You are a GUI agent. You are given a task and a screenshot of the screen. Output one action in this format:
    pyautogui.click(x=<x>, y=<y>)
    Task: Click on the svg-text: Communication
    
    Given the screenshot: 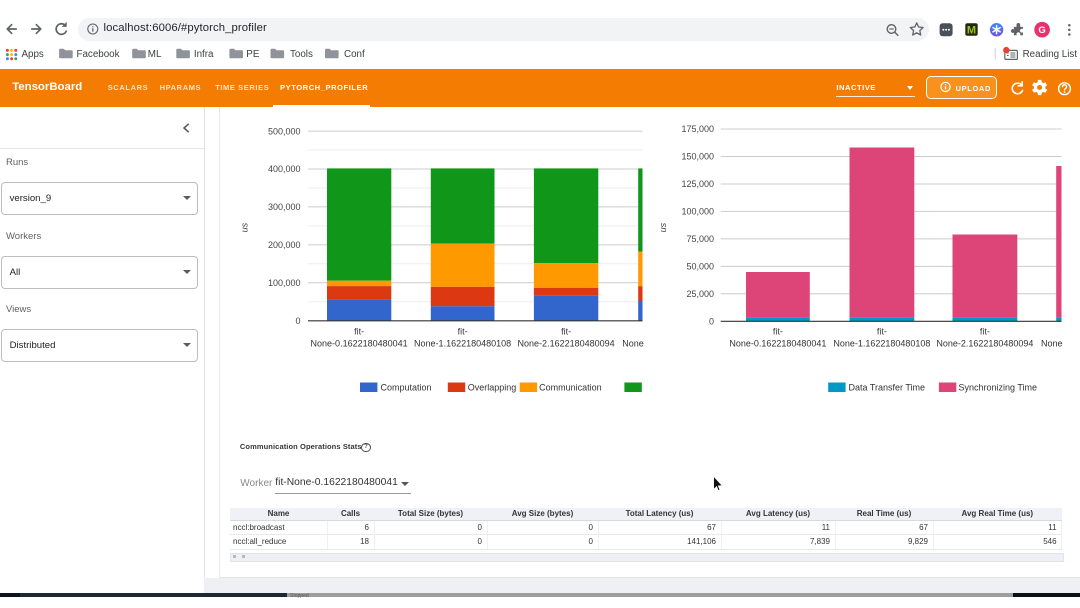 What is the action you would take?
    pyautogui.click(x=570, y=388)
    